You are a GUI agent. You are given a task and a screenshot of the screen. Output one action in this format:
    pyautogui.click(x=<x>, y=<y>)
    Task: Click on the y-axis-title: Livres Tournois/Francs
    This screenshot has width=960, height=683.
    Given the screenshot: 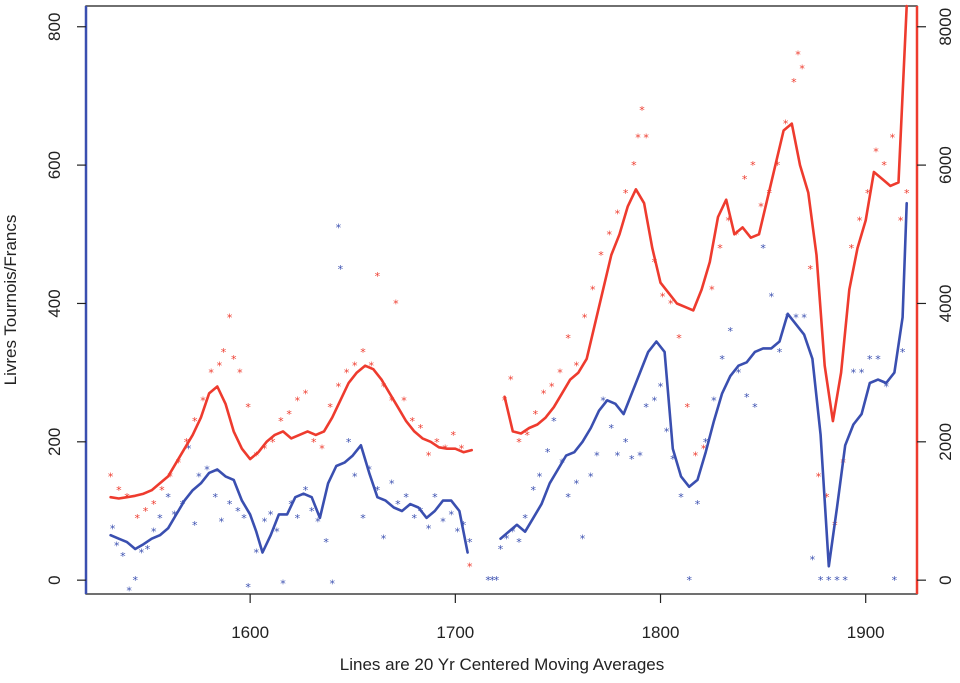 What is the action you would take?
    pyautogui.click(x=10, y=300)
    